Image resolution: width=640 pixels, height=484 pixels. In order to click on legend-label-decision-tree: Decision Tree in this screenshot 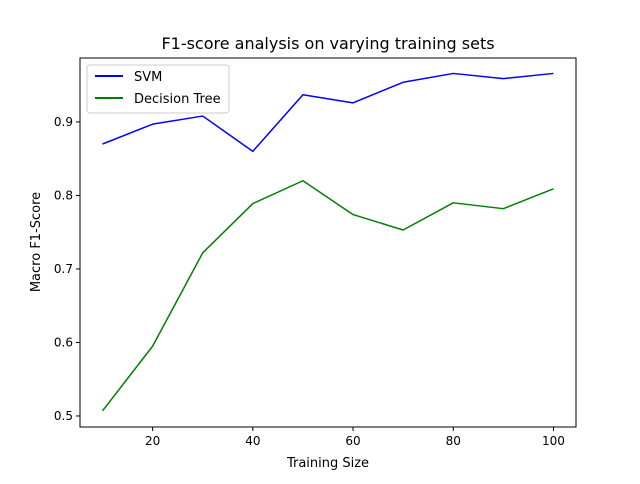, I will do `click(177, 99)`.